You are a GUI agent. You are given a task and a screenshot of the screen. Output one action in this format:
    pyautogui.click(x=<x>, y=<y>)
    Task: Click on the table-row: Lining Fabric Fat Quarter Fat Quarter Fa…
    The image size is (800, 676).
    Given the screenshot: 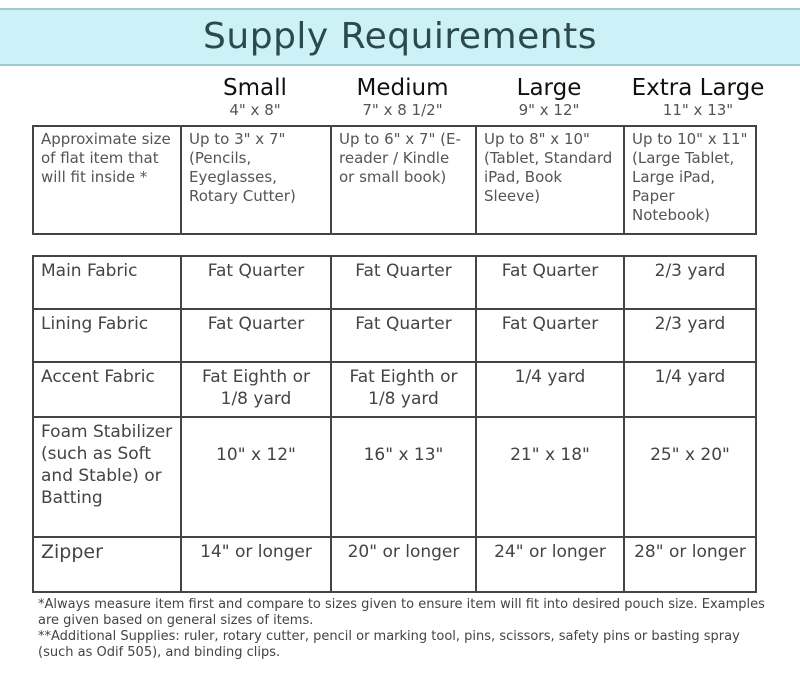 What is the action you would take?
    pyautogui.click(x=394, y=335)
    